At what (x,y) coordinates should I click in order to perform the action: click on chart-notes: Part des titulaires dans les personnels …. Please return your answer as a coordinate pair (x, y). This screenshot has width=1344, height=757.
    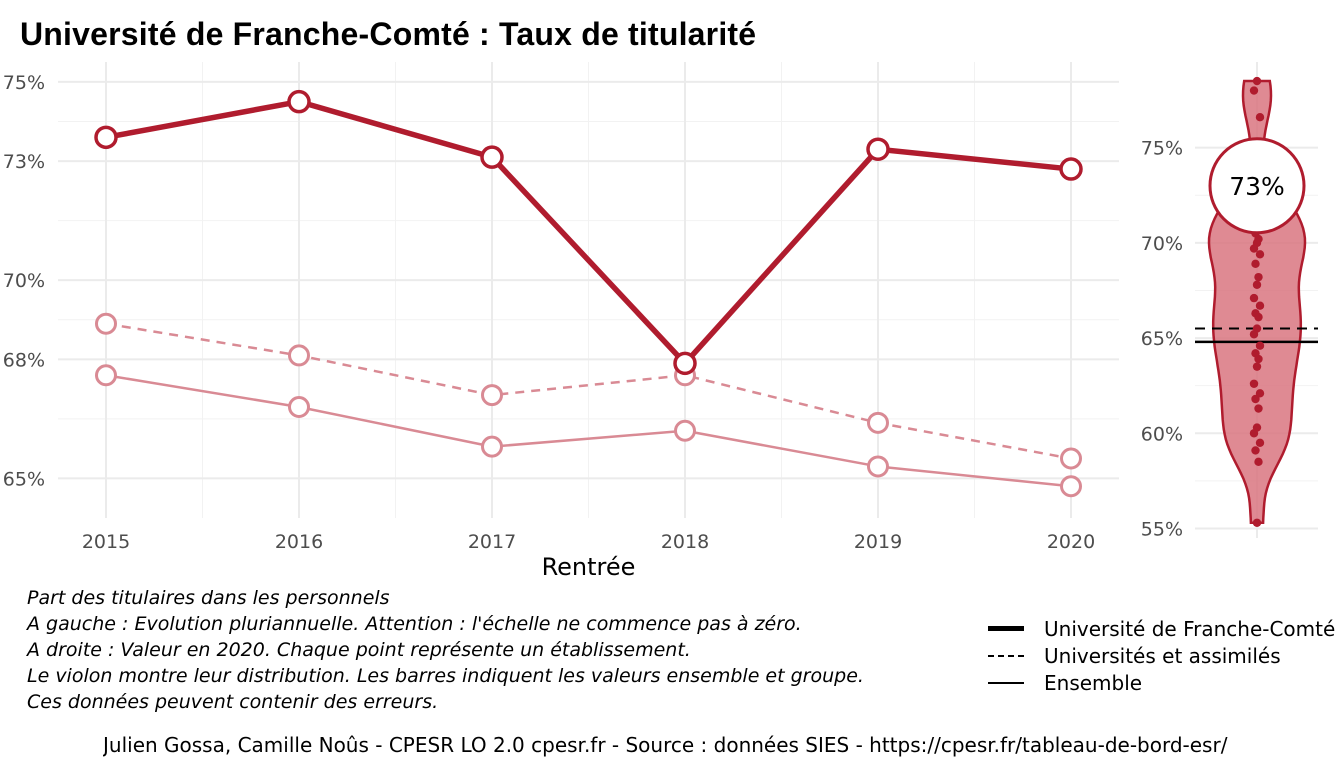
    Looking at the image, I should click on (445, 650).